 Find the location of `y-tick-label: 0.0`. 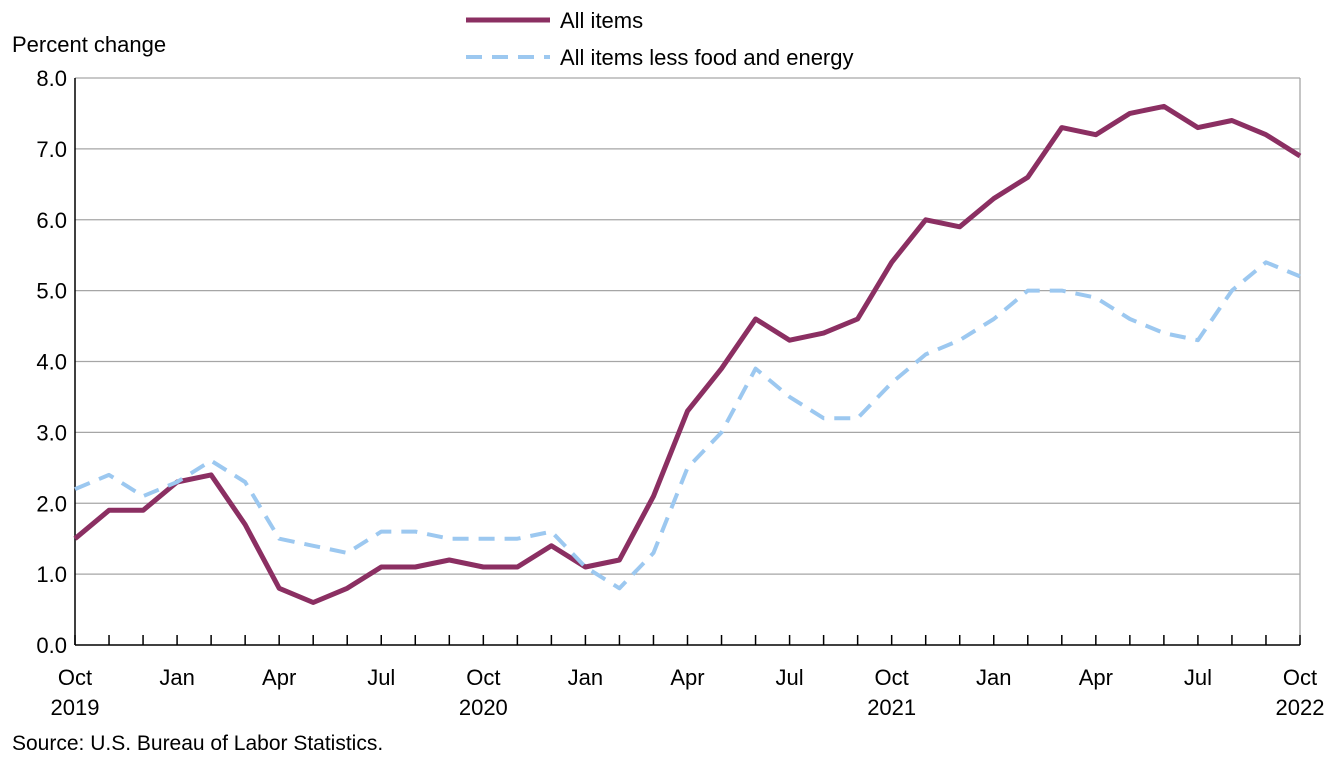

y-tick-label: 0.0 is located at coordinates (51, 645).